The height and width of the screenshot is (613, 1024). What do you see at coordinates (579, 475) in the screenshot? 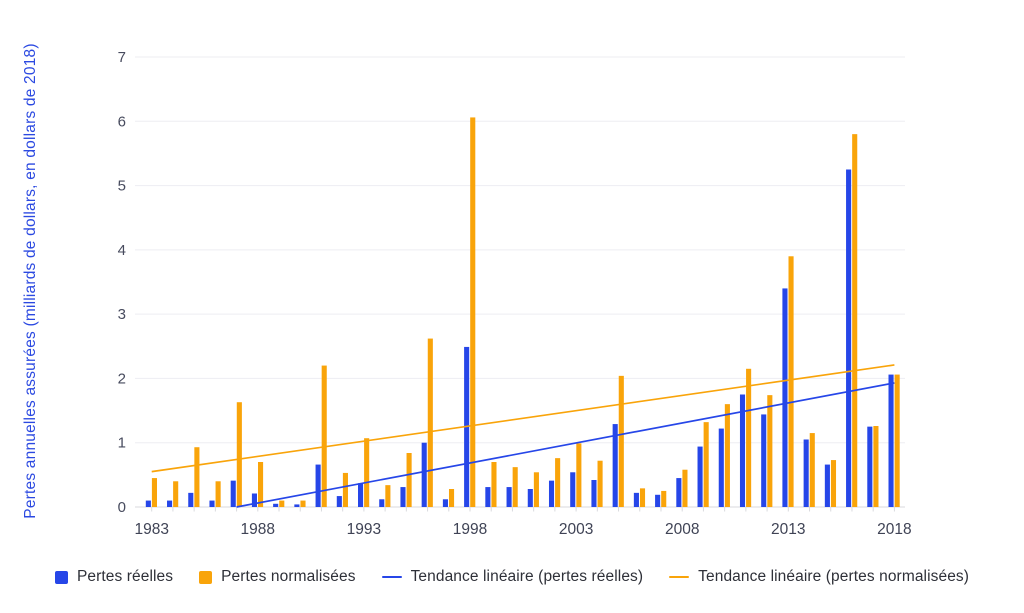
I see `bar-pertes-normalisees-2003` at bounding box center [579, 475].